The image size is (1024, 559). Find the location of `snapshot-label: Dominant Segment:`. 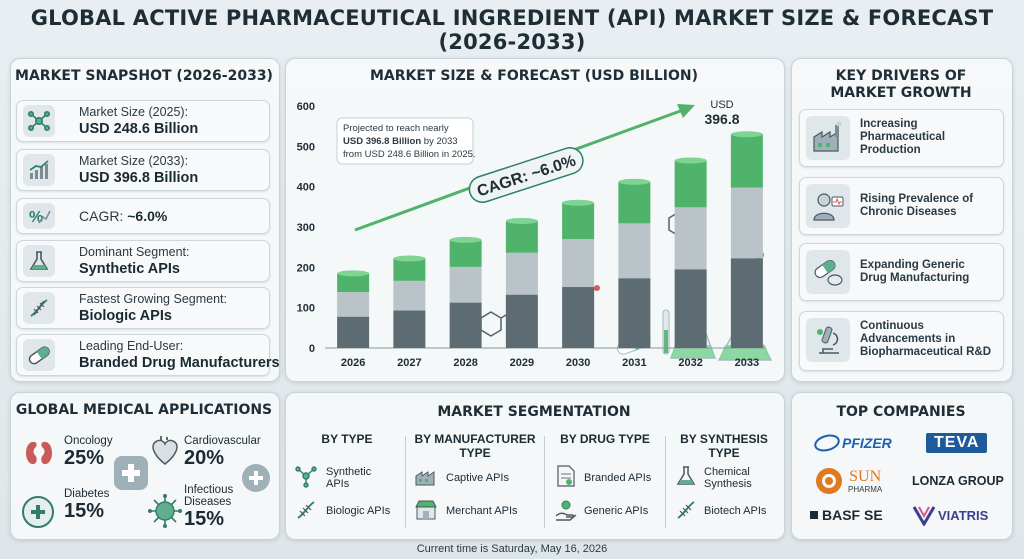

snapshot-label: Dominant Segment: is located at coordinates (134, 252).